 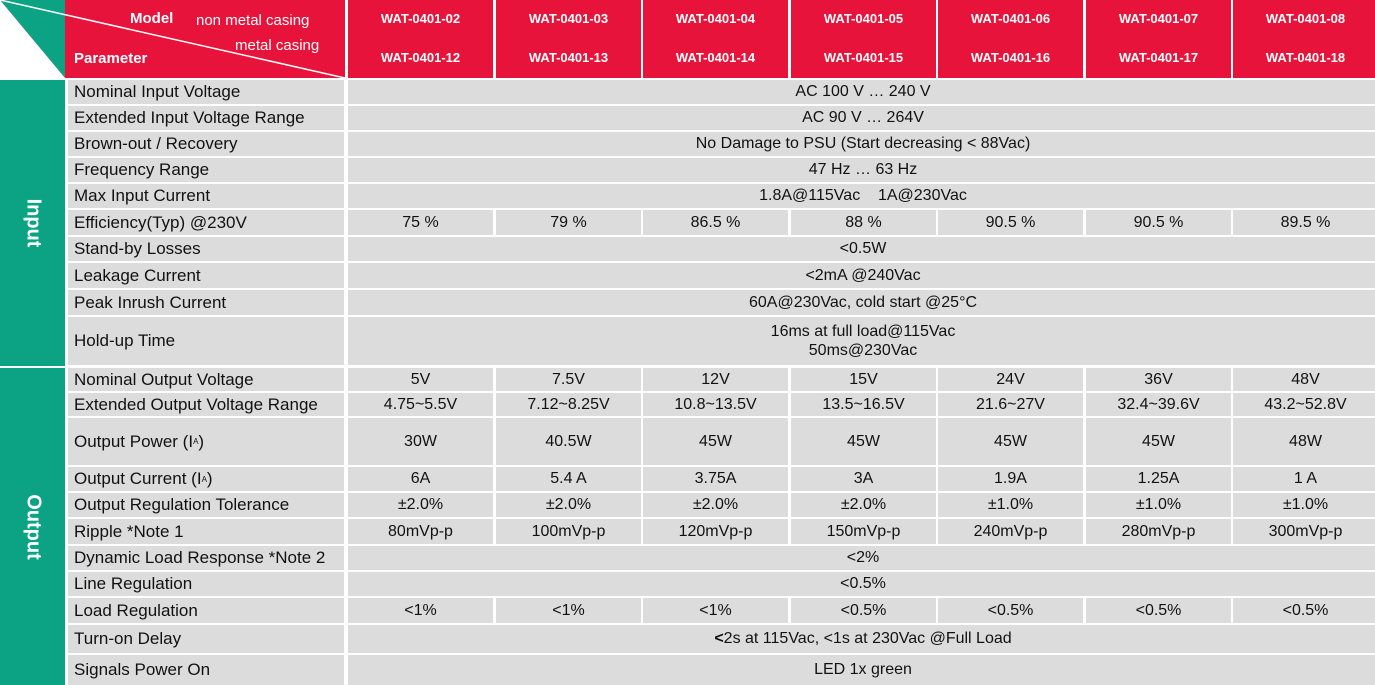 I want to click on value-text: AC 90 V … 264V, so click(x=863, y=117).